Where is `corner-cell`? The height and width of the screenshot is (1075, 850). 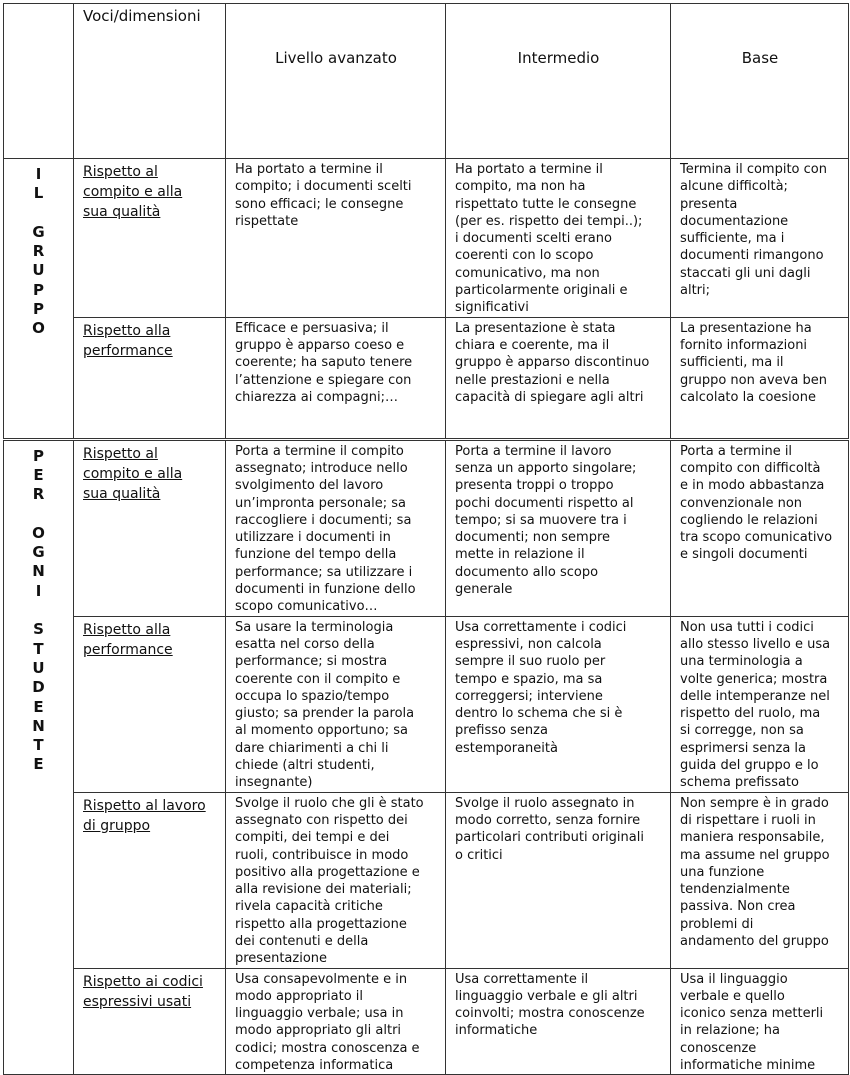
corner-cell is located at coordinates (38, 81).